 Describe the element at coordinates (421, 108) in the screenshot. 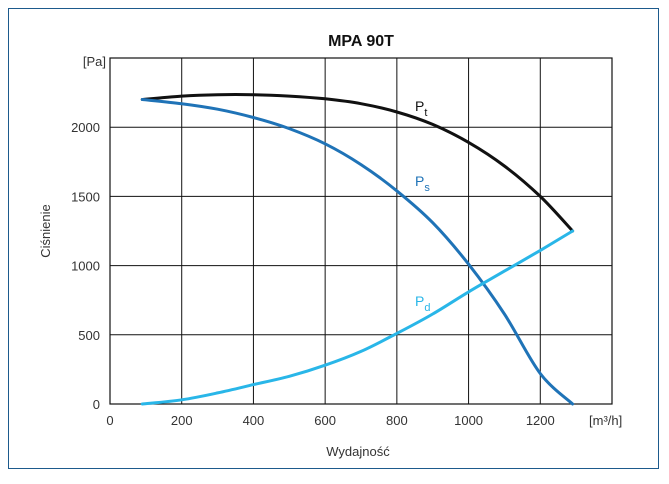

I see `series-pt-label: Pt` at that location.